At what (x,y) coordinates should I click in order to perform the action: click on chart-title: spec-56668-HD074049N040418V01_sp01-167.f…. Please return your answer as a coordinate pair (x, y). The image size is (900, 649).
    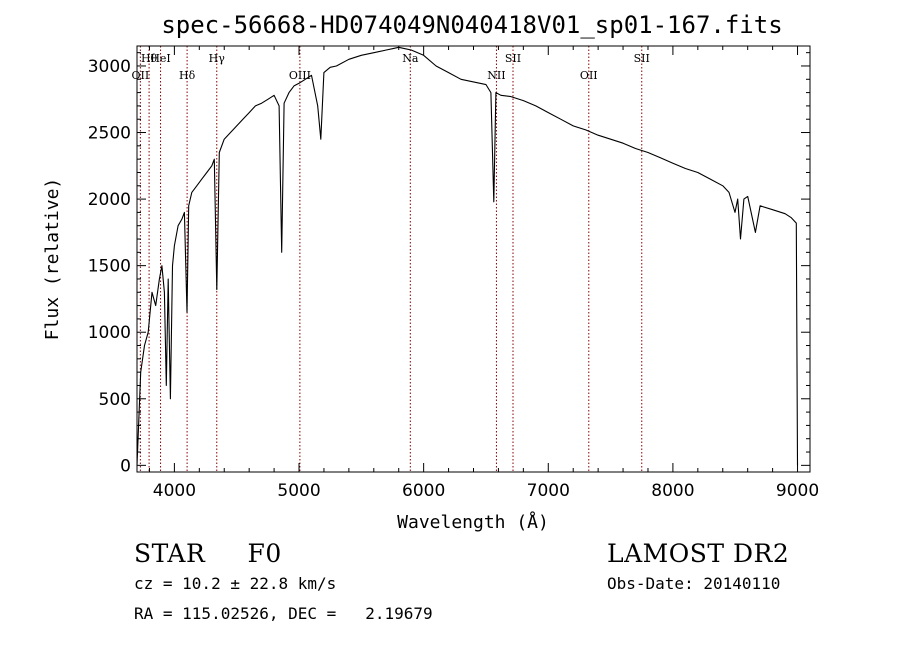
    Looking at the image, I should click on (471, 25).